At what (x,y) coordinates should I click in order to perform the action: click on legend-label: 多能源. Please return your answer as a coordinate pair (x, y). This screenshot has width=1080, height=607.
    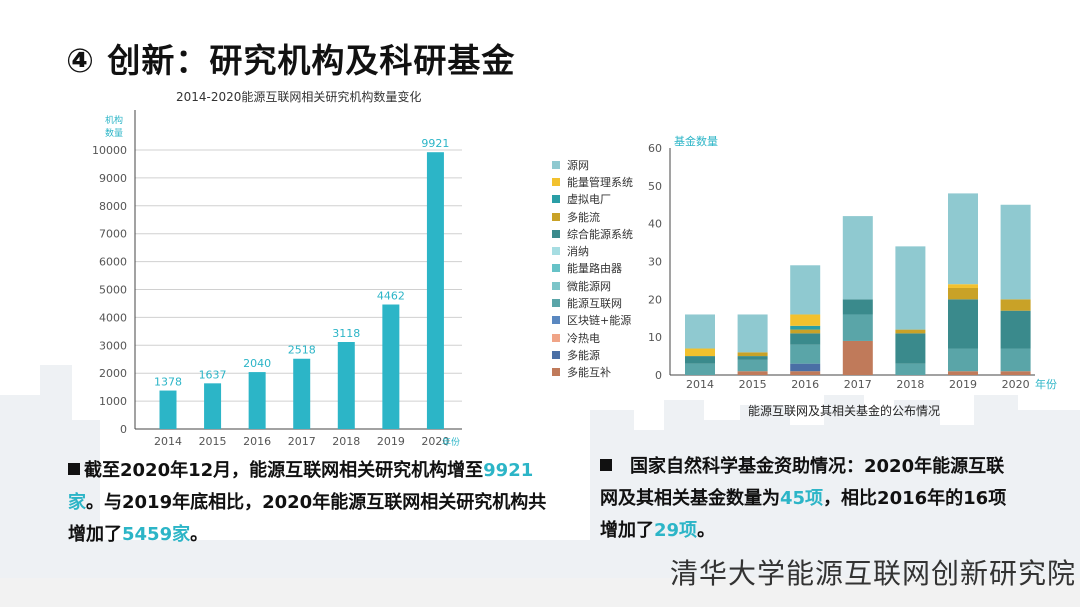
    Looking at the image, I should click on (583, 355).